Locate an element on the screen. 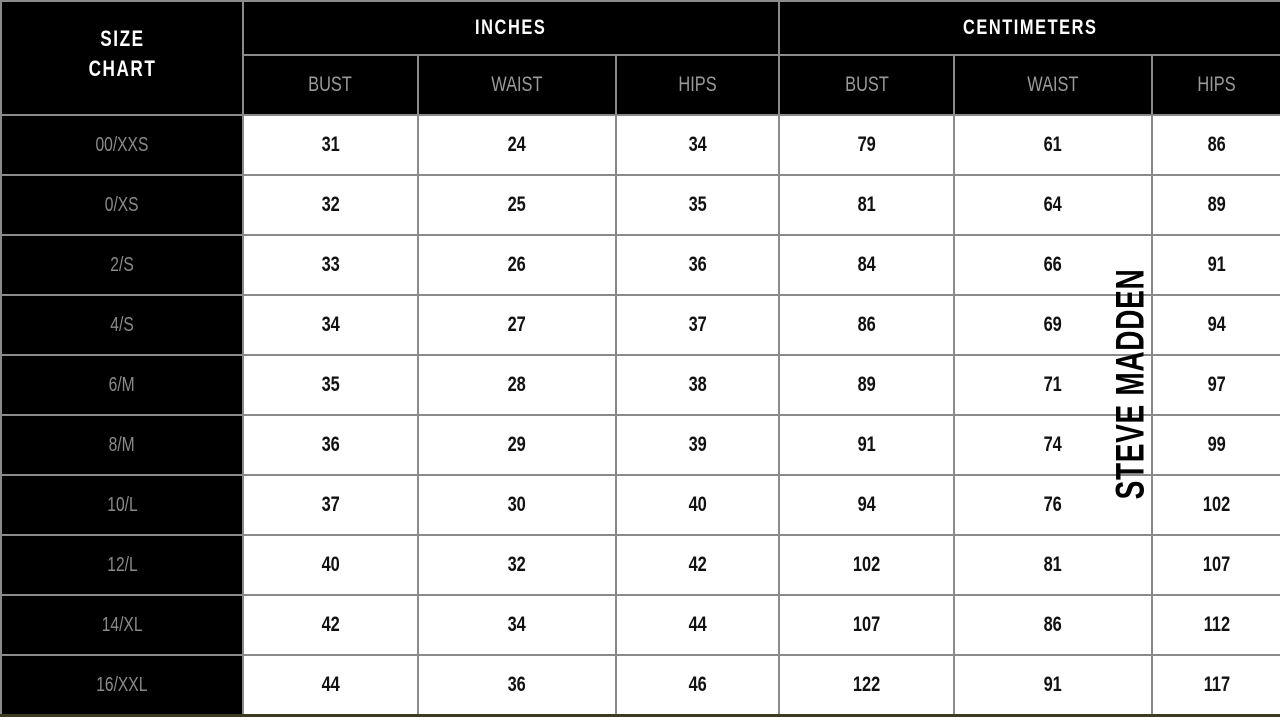 The image size is (1280, 720). size-label: 12/L is located at coordinates (122, 565).